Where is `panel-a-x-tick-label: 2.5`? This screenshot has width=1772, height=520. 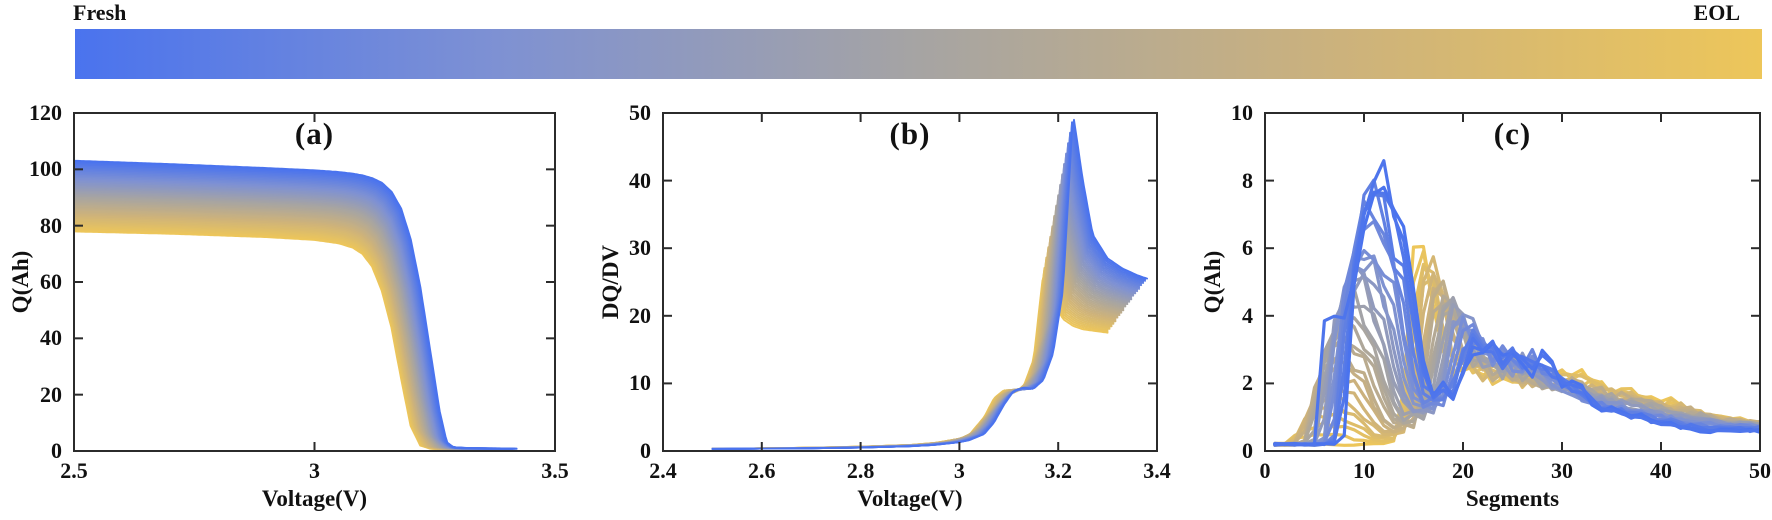
panel-a-x-tick-label: 2.5 is located at coordinates (74, 470).